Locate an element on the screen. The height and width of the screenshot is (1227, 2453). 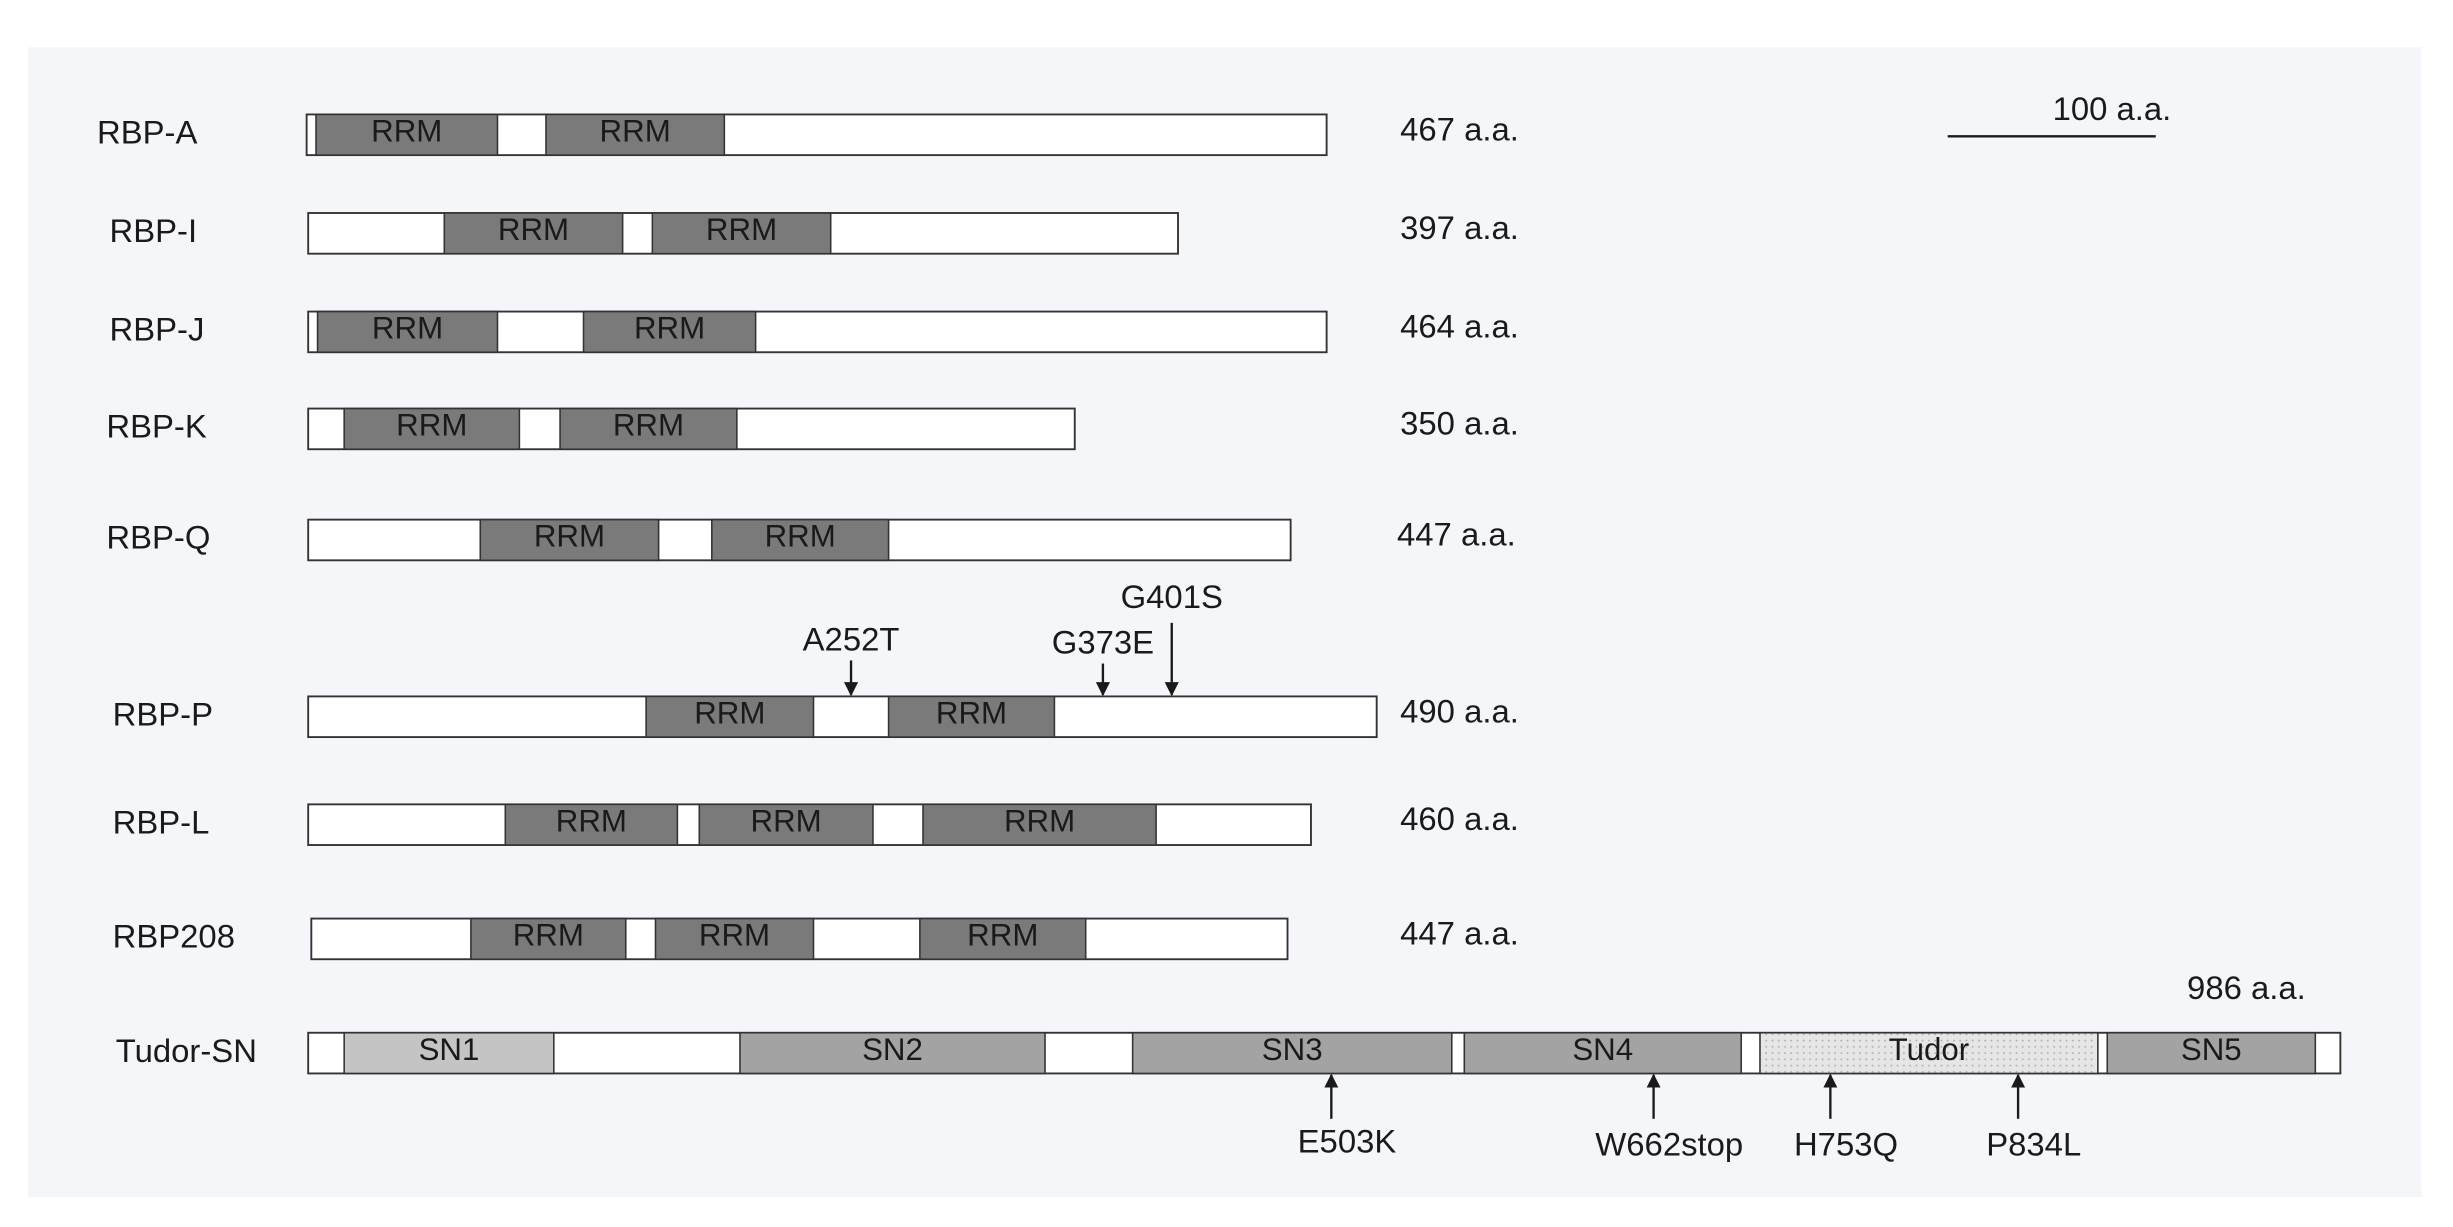
scale-label: 100 a.a. is located at coordinates (2112, 108).